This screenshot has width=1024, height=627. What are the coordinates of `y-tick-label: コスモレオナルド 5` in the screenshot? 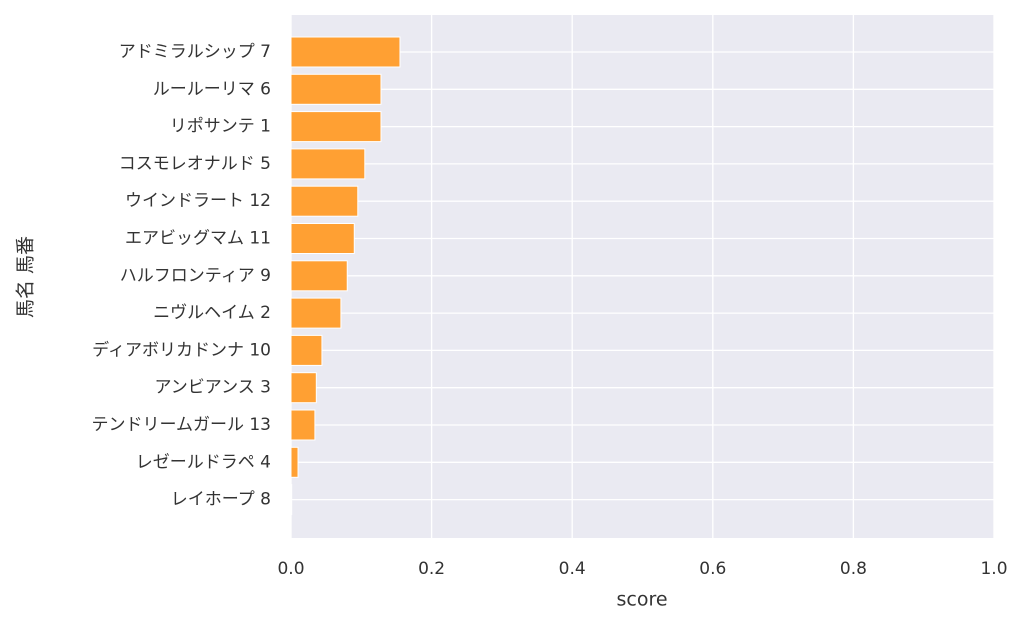 It's located at (195, 164).